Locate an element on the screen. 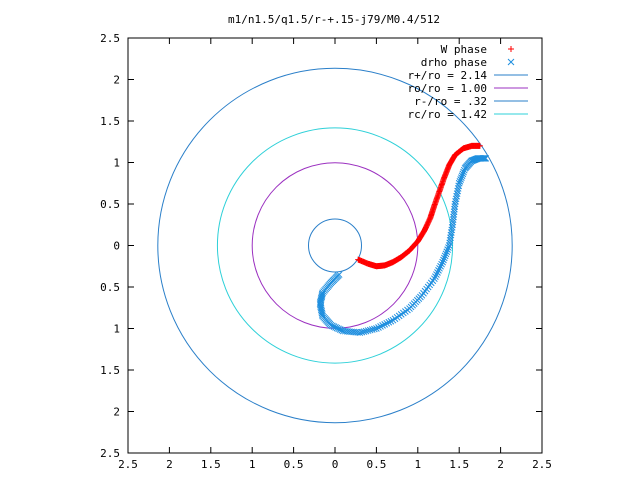 The image size is (640, 480). x-tick-label: 0 is located at coordinates (335, 464).